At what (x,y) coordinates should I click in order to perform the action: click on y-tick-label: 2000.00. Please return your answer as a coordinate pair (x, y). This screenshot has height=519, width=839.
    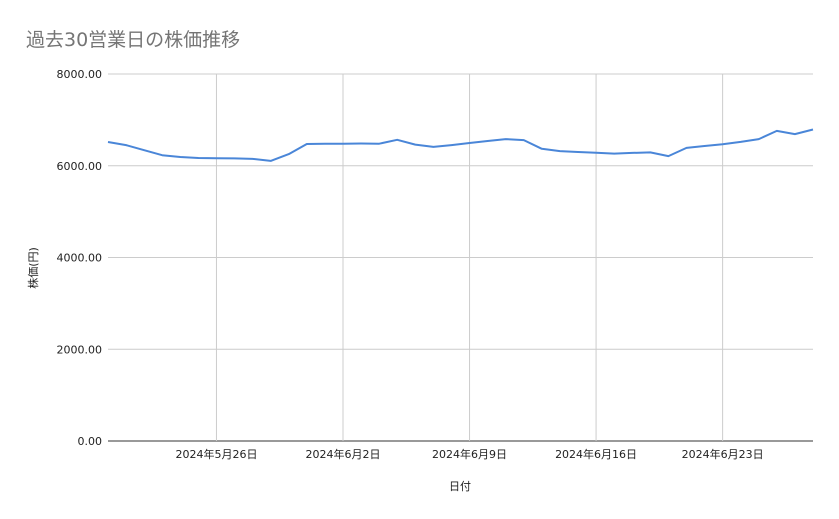
    Looking at the image, I should click on (80, 349).